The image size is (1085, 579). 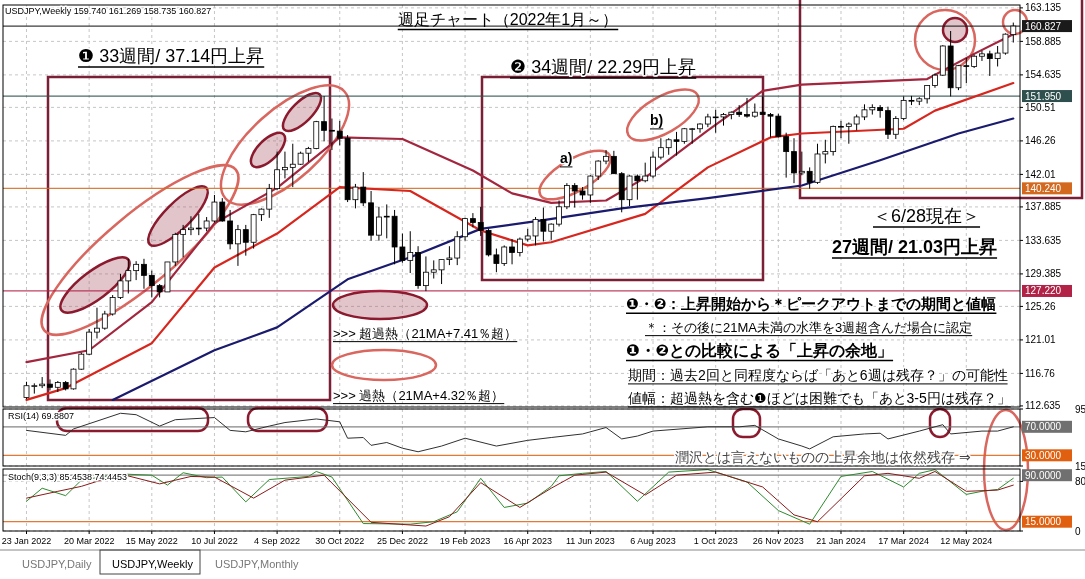 What do you see at coordinates (760, 350) in the screenshot?
I see `annotation: ❶・❷との比較による「上昇の余地」` at bounding box center [760, 350].